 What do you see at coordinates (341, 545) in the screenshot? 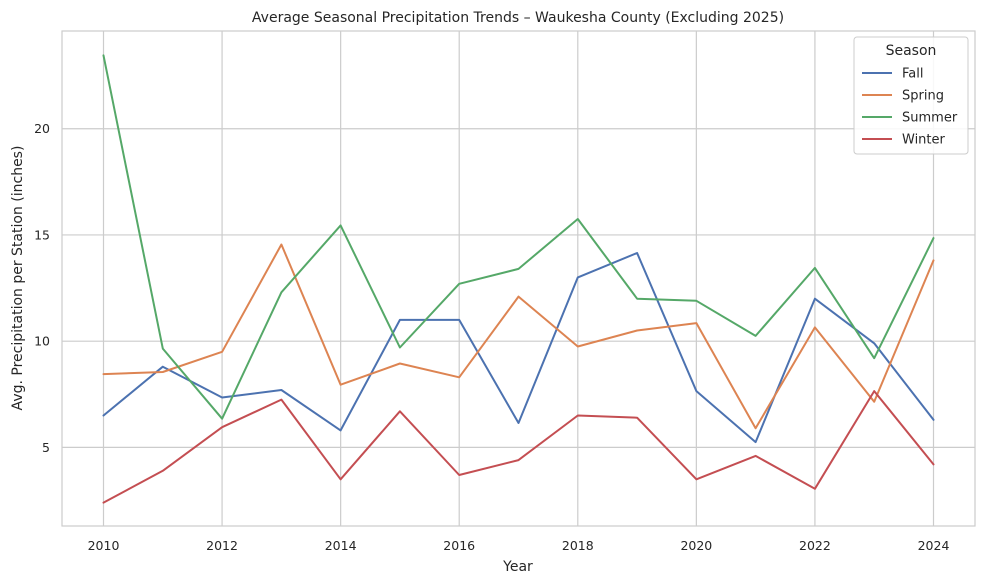
I see `x-tick-label: 2014` at bounding box center [341, 545].